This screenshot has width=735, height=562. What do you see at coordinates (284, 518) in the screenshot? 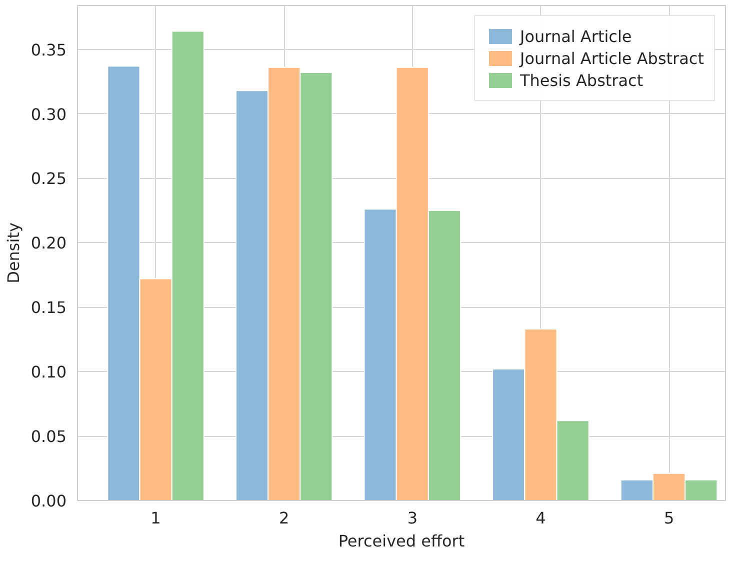
I see `x-tick-label: 2` at bounding box center [284, 518].